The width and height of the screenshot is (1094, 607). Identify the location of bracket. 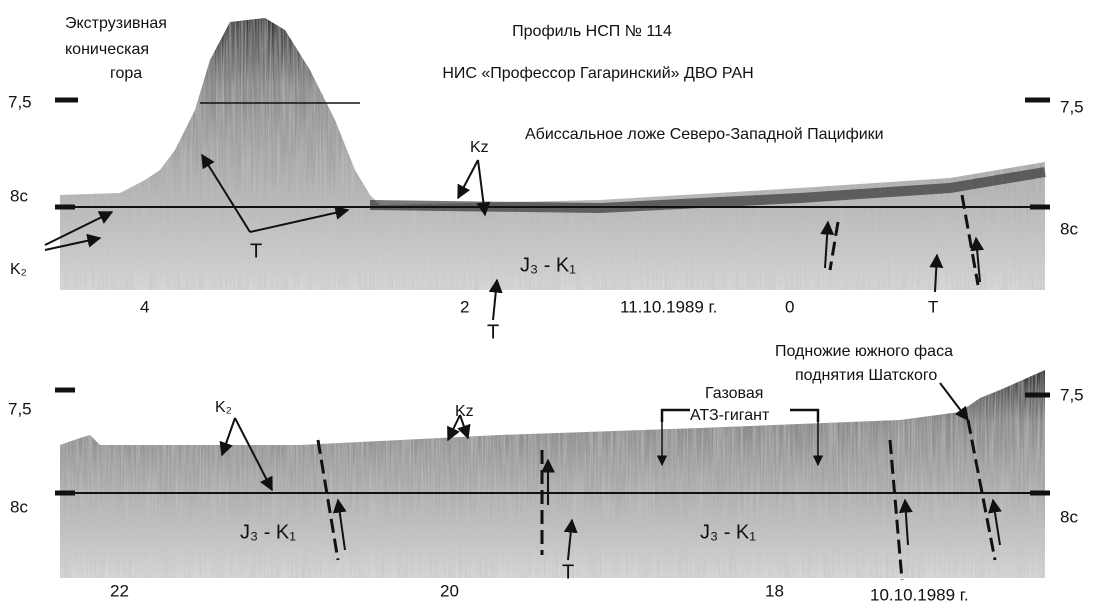
(740, 415).